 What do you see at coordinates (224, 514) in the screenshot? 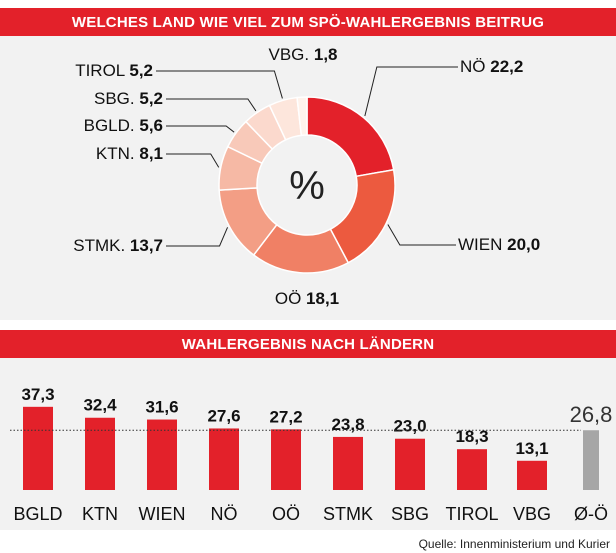
I see `bar-category-label: NÖ` at bounding box center [224, 514].